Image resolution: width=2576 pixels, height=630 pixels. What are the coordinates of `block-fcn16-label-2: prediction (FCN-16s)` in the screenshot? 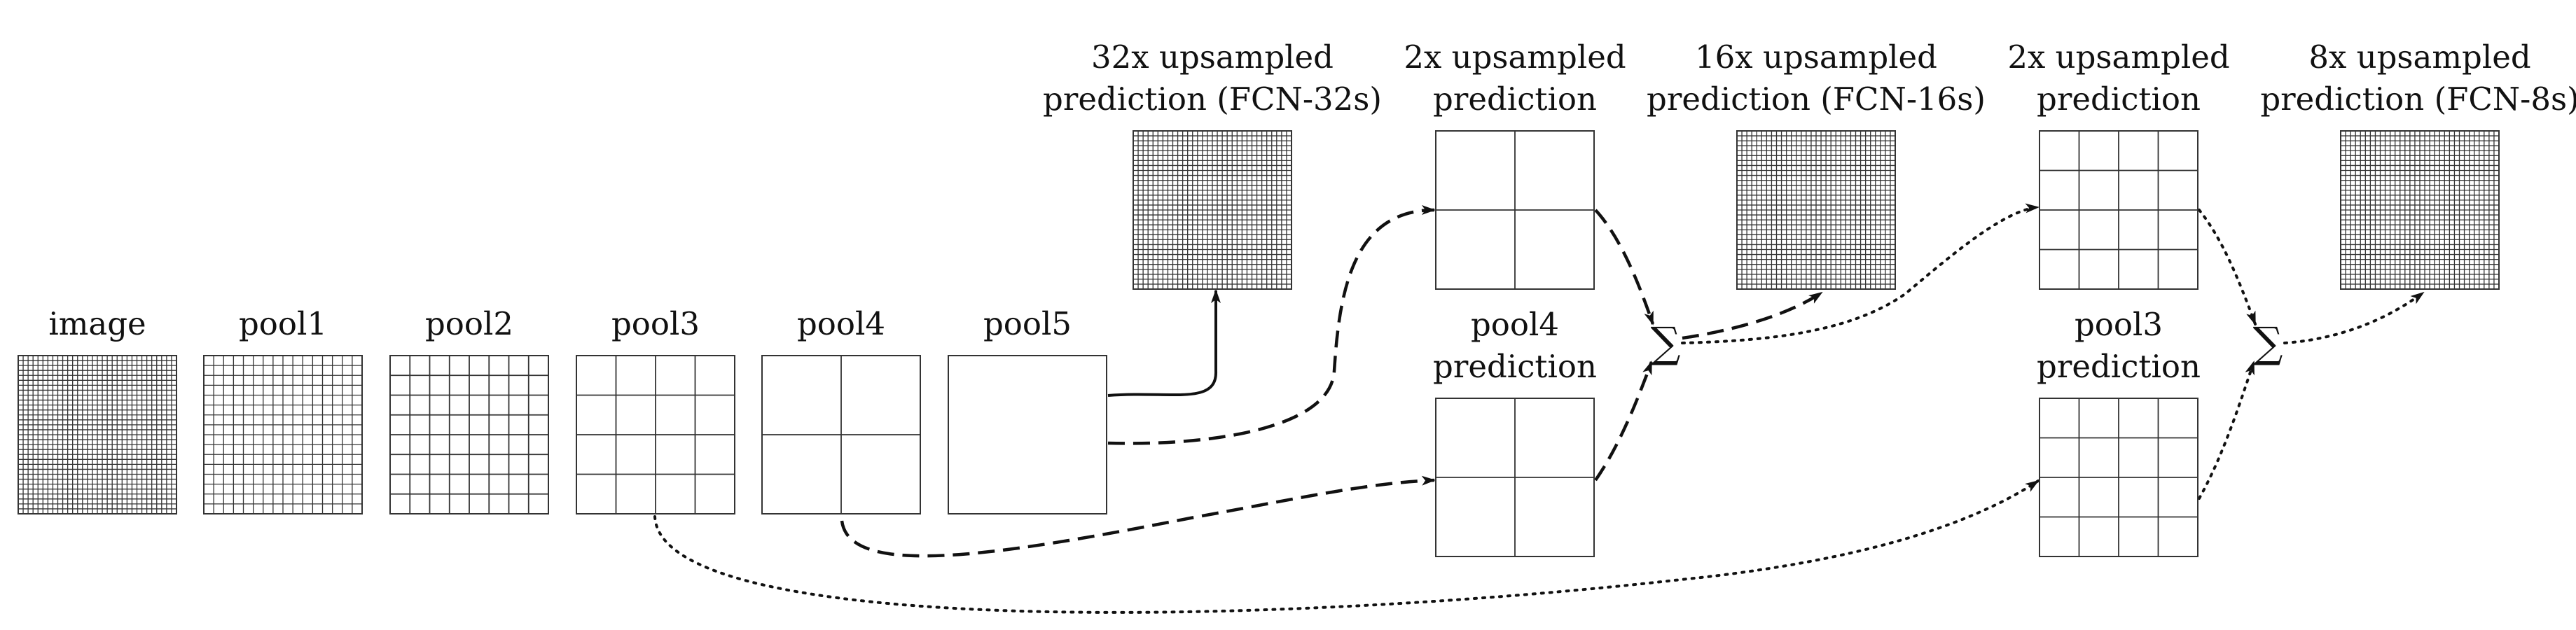 It's located at (1816, 99).